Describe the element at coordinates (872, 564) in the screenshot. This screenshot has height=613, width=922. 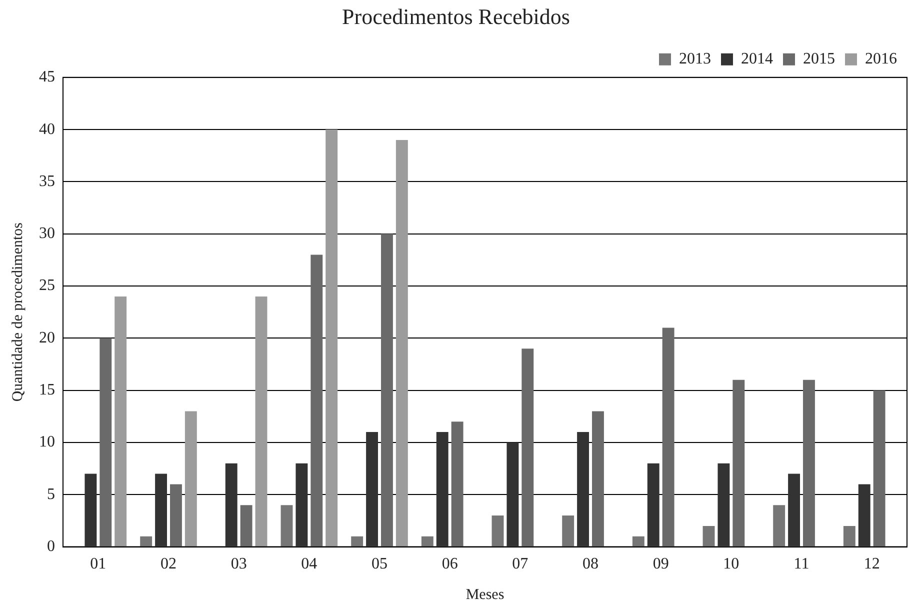
I see `x-tick-label: 12` at that location.